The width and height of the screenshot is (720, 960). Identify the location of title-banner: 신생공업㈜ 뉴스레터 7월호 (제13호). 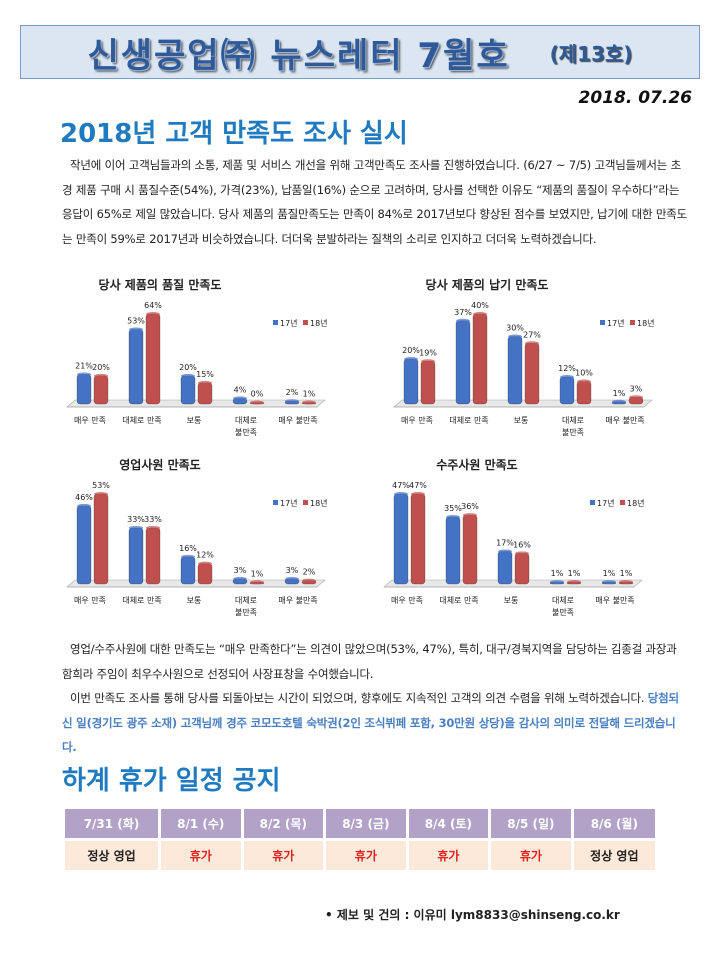
(360, 52).